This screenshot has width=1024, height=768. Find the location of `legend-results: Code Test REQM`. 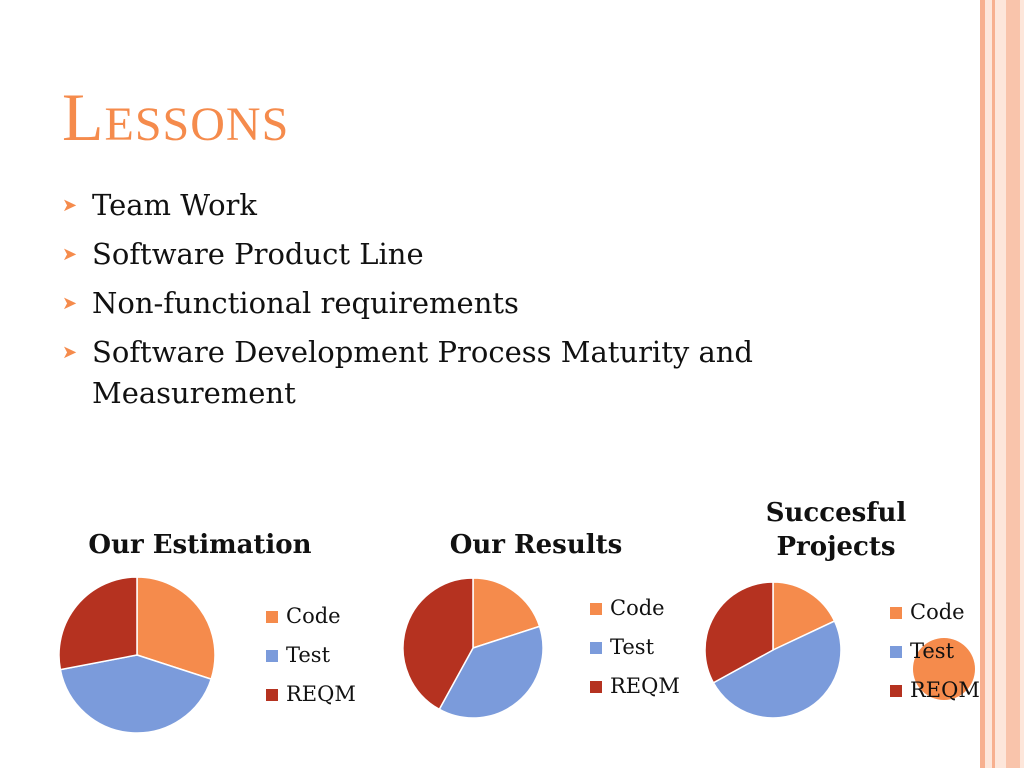

legend-results: Code Test REQM is located at coordinates (635, 647).